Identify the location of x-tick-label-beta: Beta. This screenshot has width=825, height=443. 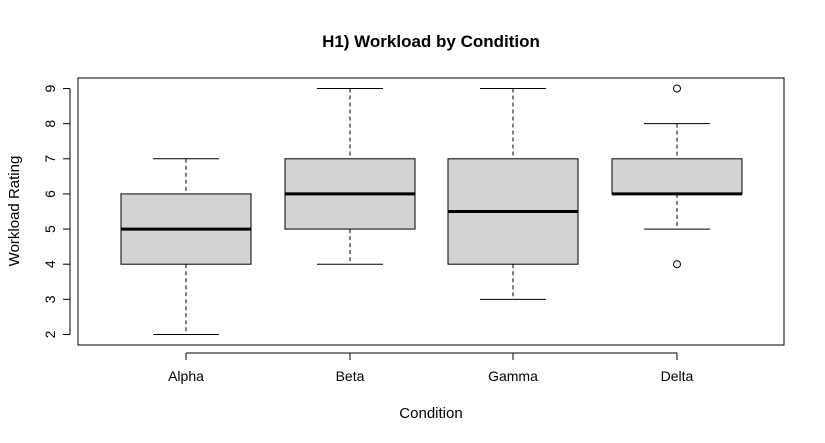
(350, 376).